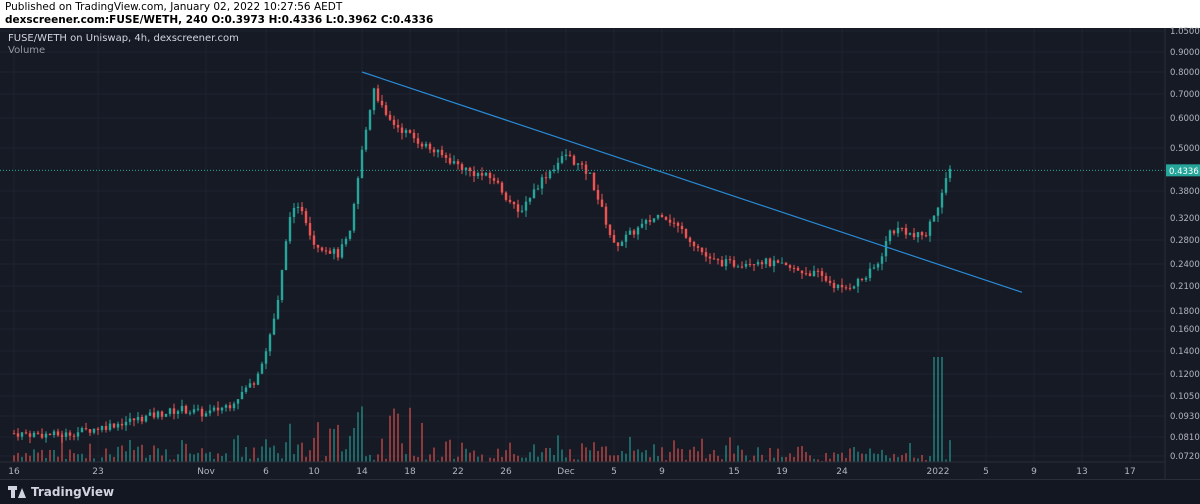  I want to click on y-tick-label: 0.3800, so click(1185, 192).